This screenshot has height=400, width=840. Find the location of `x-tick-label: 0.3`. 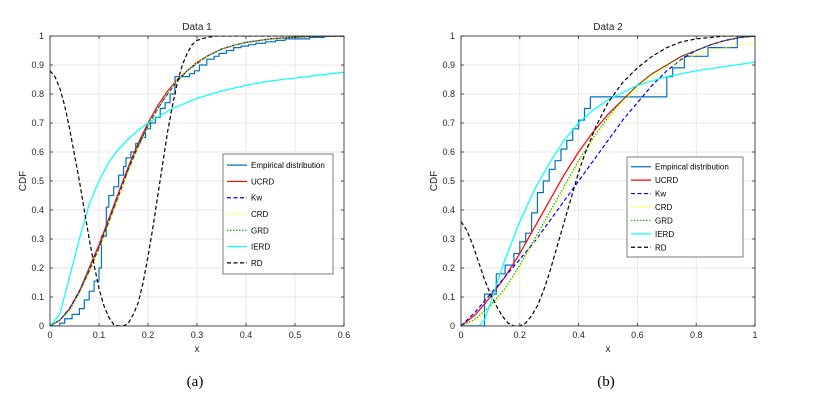

x-tick-label: 0.3 is located at coordinates (197, 335).